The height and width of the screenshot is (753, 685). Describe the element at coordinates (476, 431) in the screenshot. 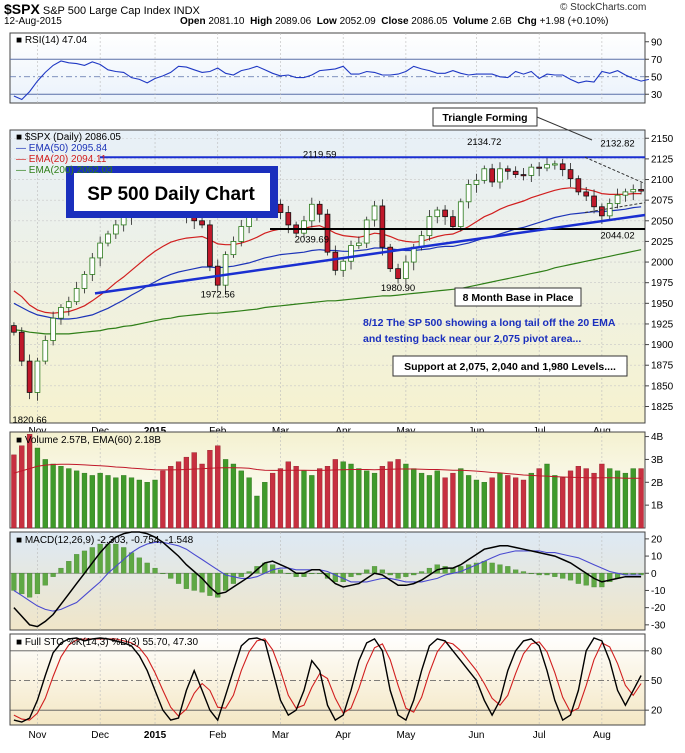

I see `price-x-label-7: Jun` at that location.